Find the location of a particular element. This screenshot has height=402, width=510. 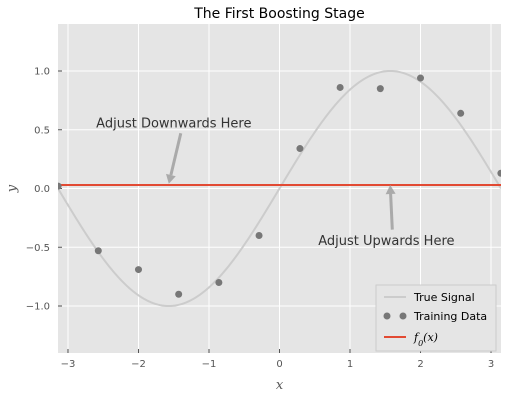

legend: True Signal Training Data f0(x) is located at coordinates (436, 318).